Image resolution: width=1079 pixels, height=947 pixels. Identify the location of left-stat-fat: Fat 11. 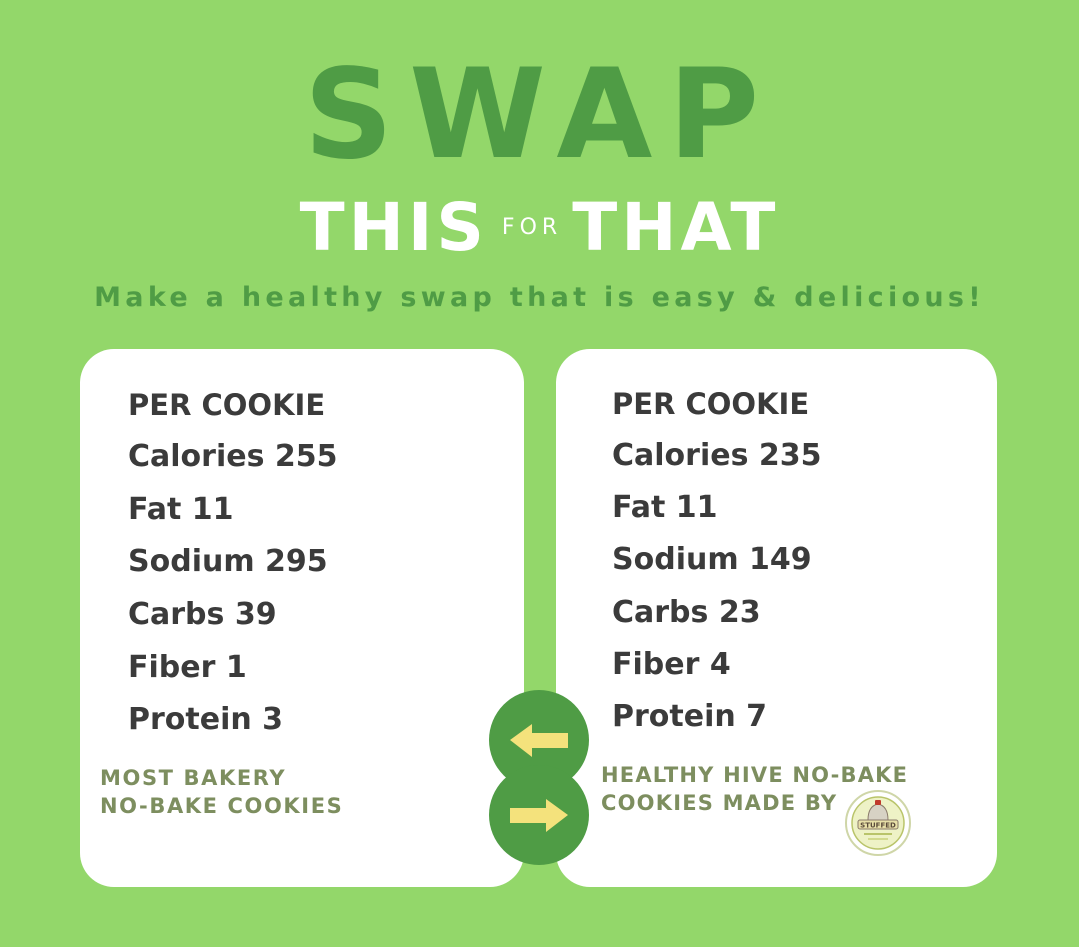
(181, 509).